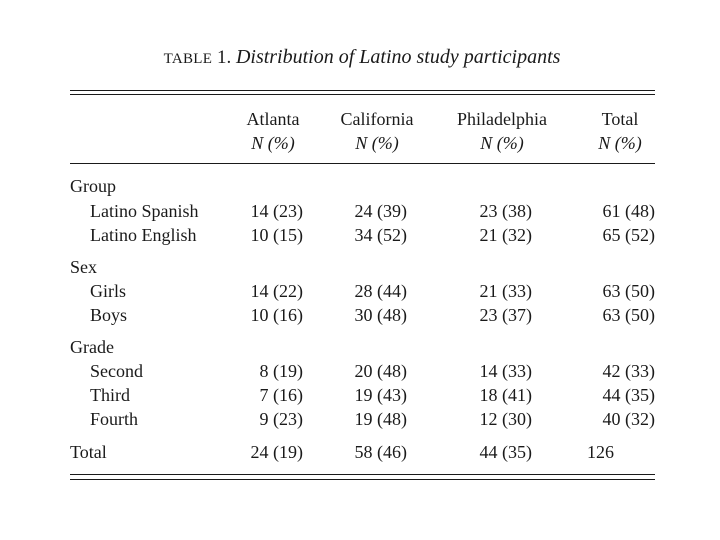  I want to click on cell-philadelphia: 44 (35), so click(506, 452).